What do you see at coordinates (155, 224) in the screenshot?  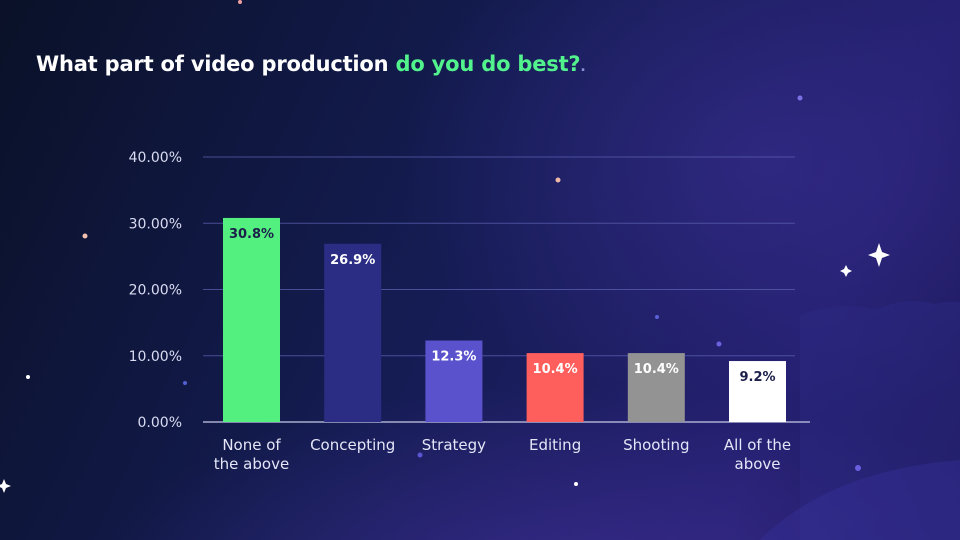 I see `y-tick-label: 30.00%` at bounding box center [155, 224].